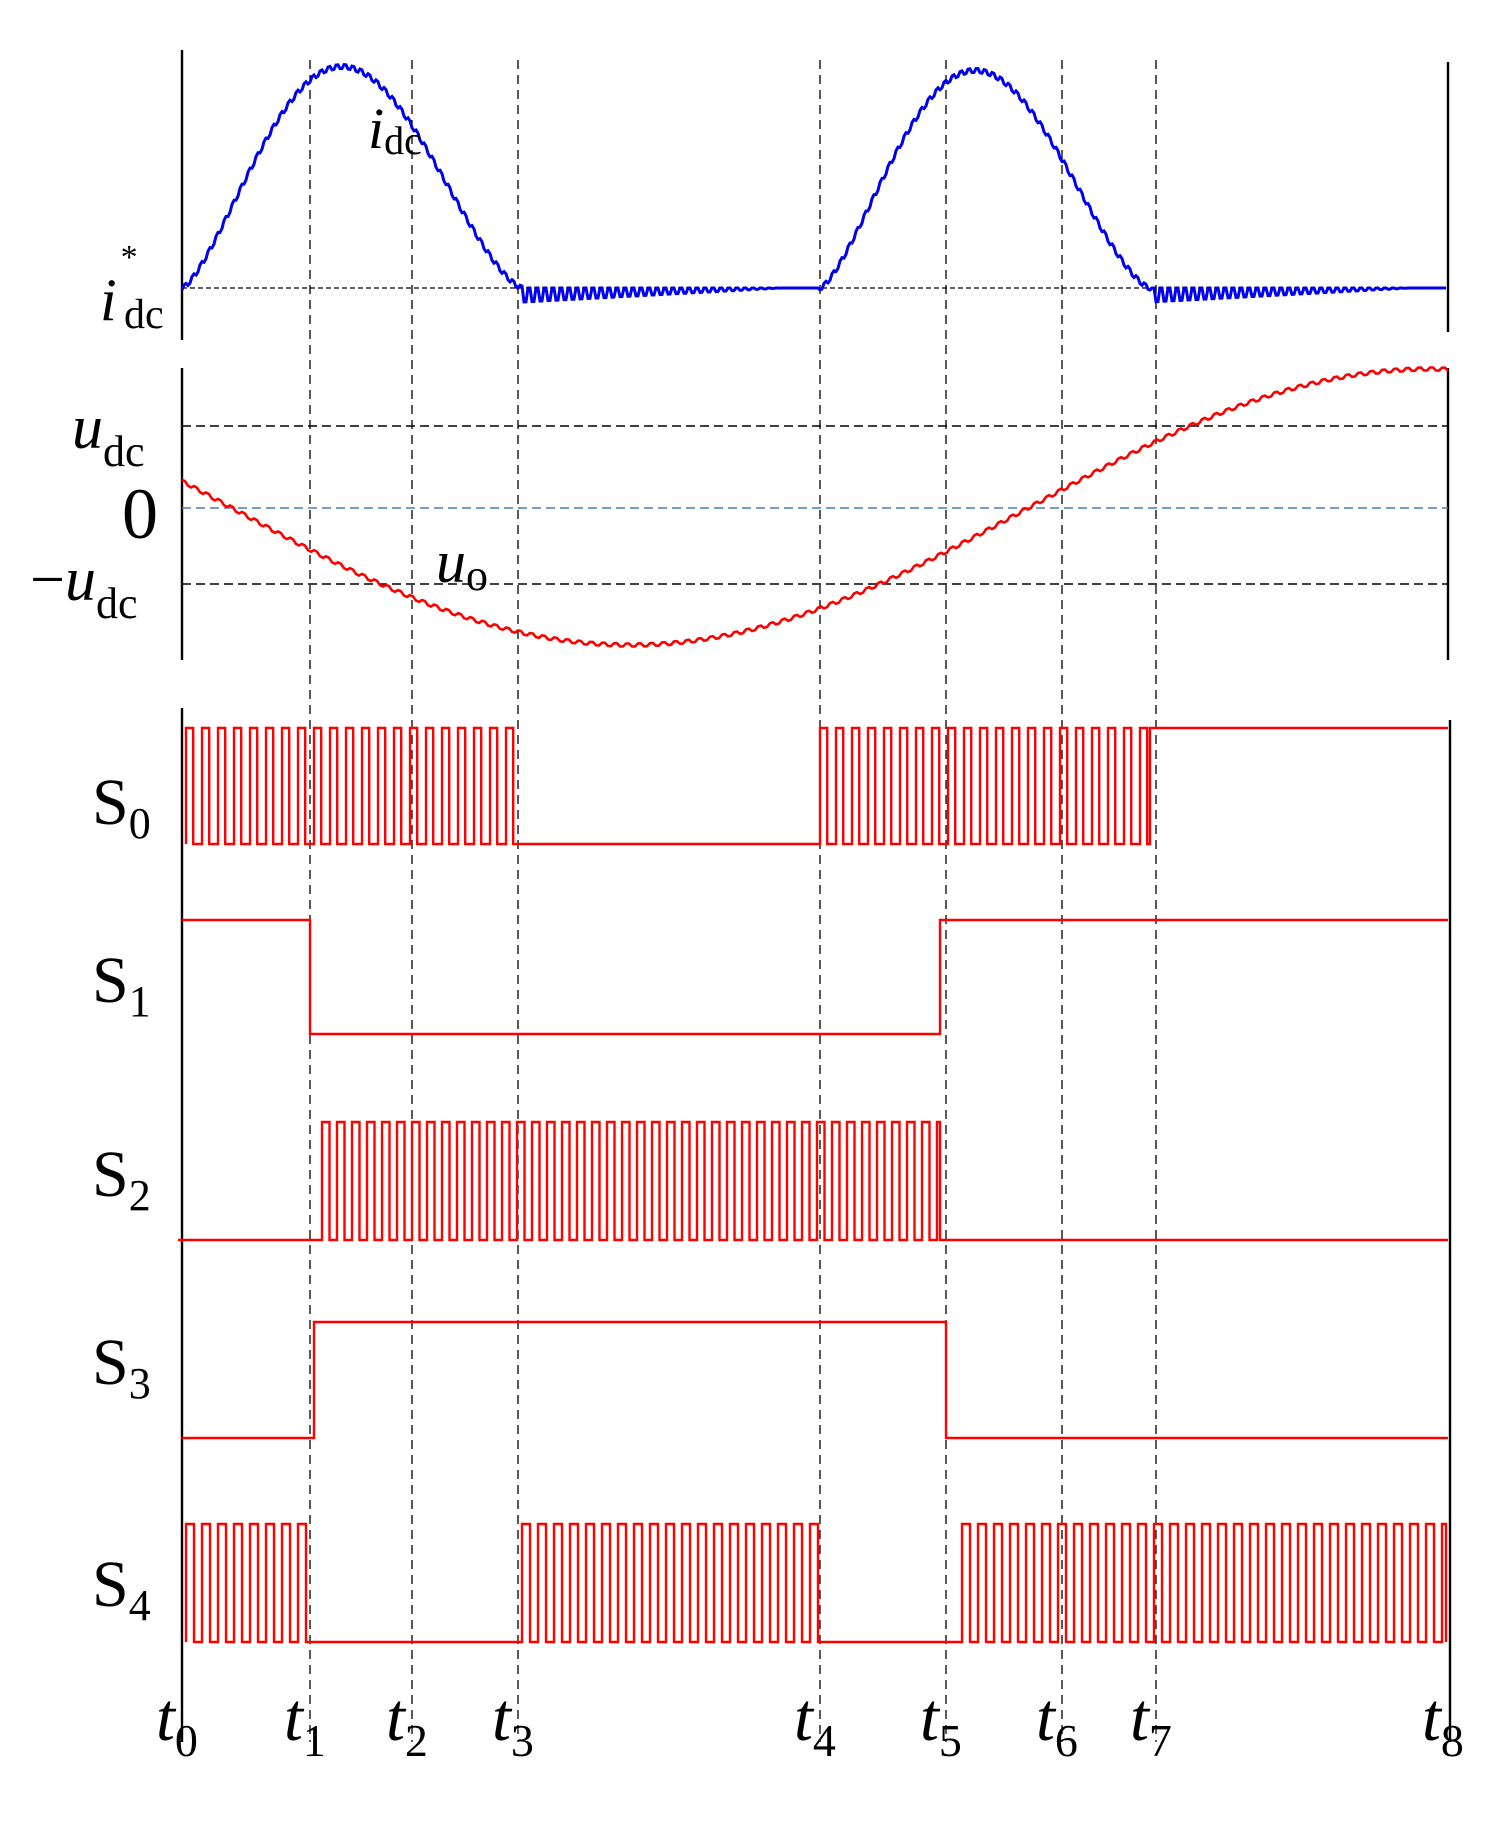  I want to click on switch-s2-letter: S, so click(110, 1174).